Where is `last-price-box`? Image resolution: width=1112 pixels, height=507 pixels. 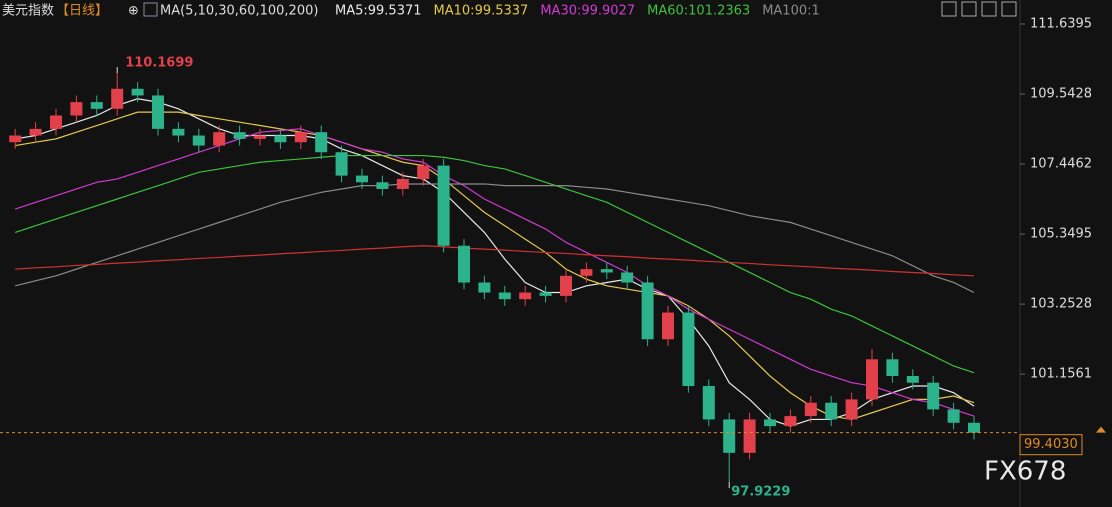 last-price-box is located at coordinates (1051, 445).